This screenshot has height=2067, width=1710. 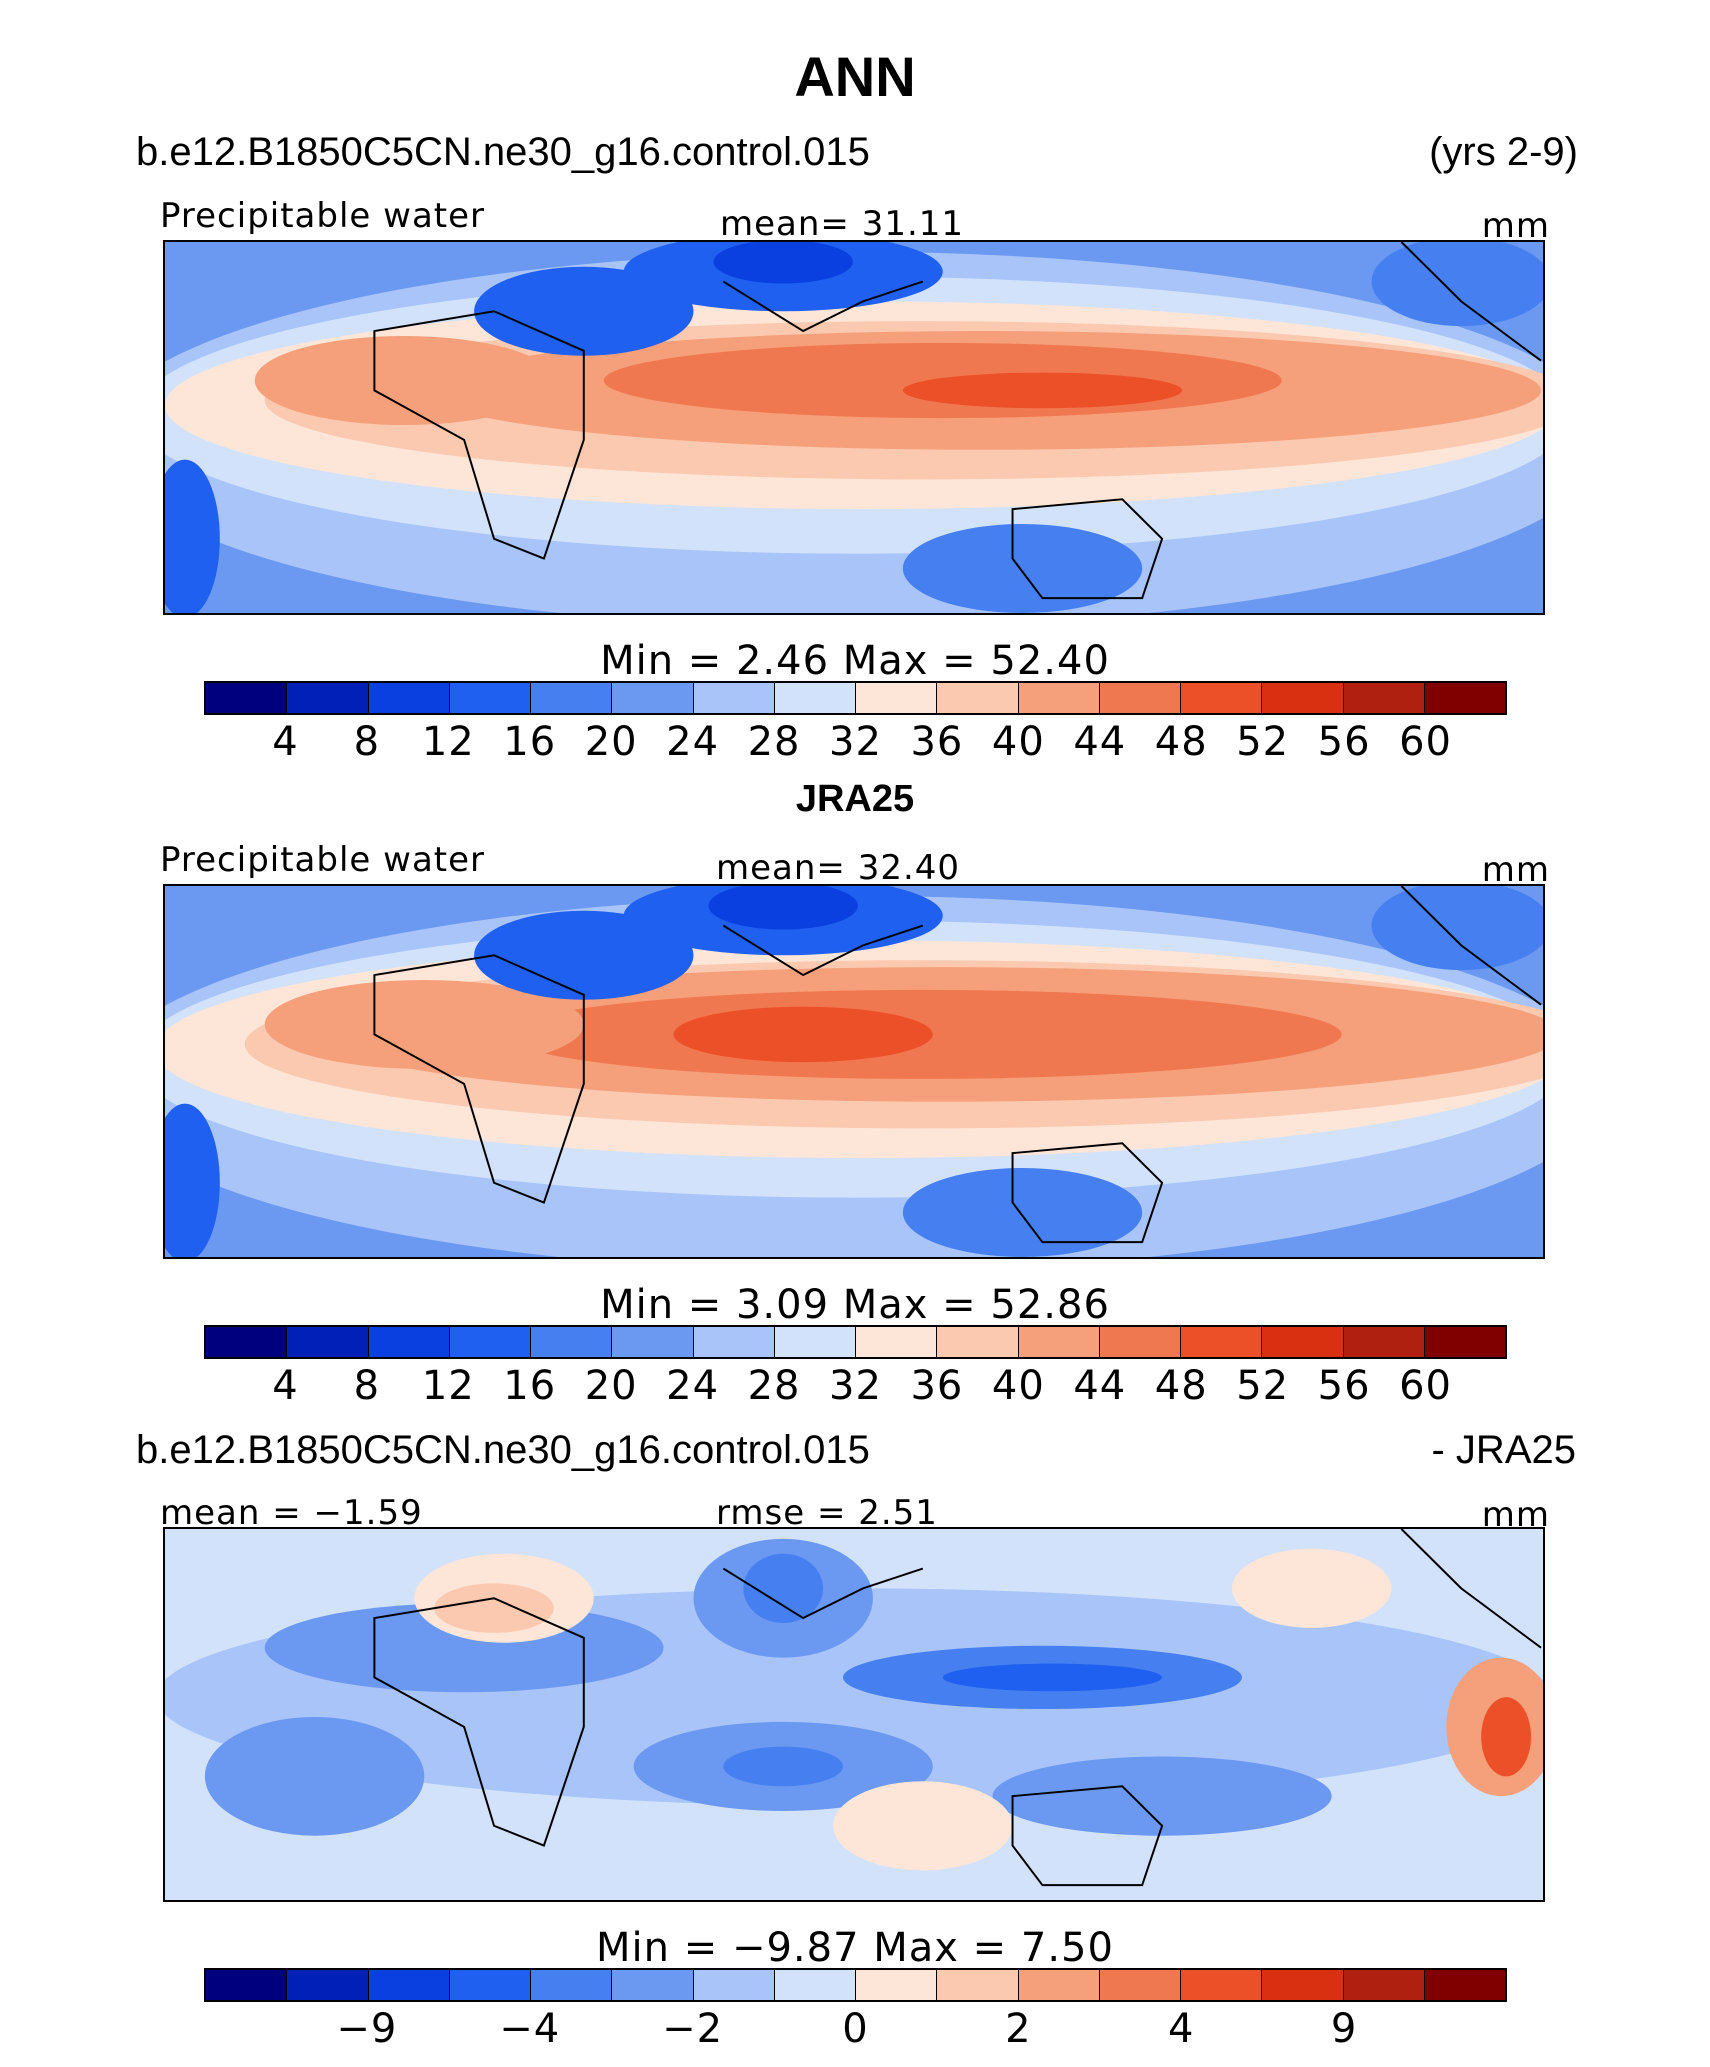 What do you see at coordinates (323, 860) in the screenshot?
I see `panel2-variable-label: Precipitable water` at bounding box center [323, 860].